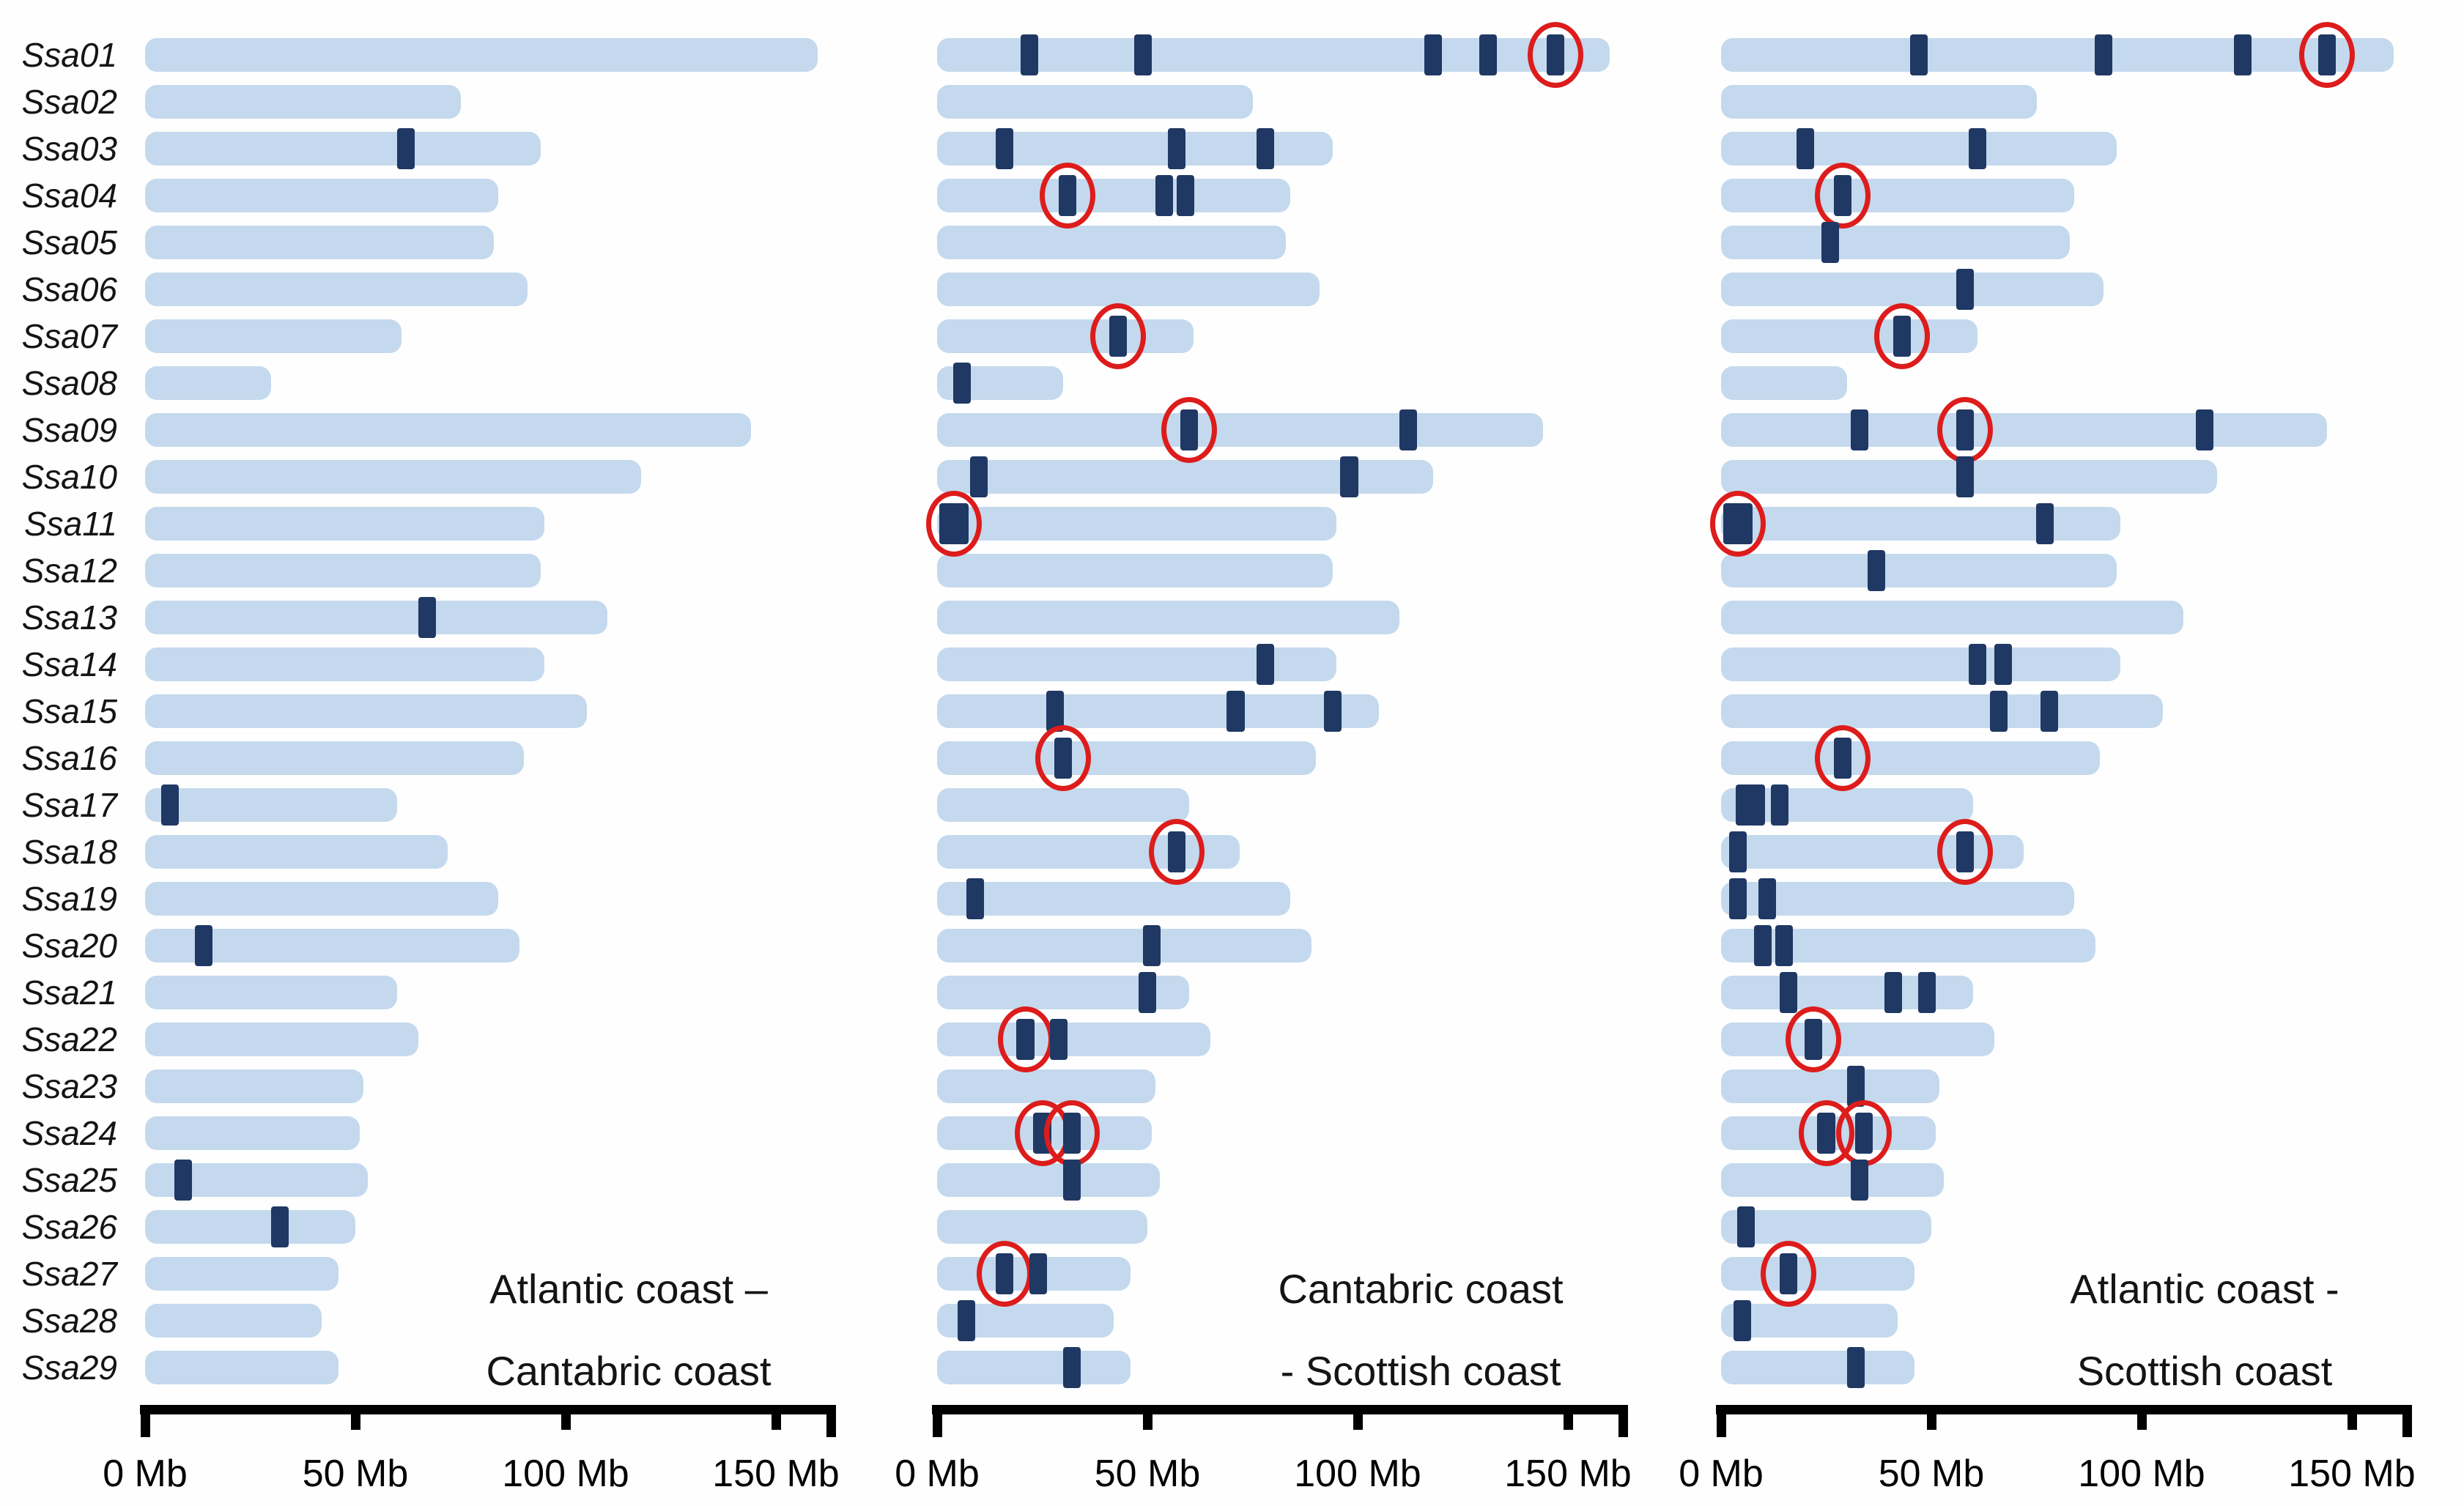 The image size is (2464, 1506). What do you see at coordinates (2352, 1474) in the screenshot?
I see `axis-tick-label: 150 Mb` at bounding box center [2352, 1474].